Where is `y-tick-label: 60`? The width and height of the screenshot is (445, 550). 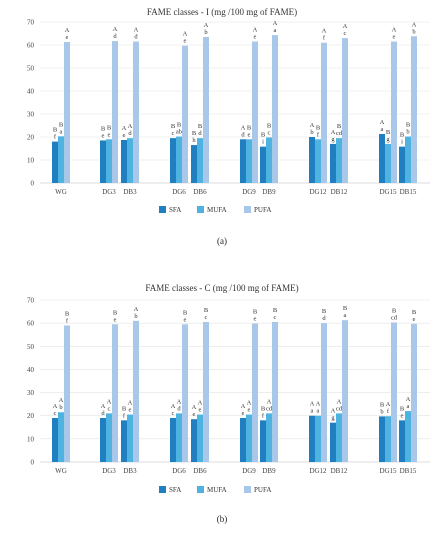 y-tick-label: 60 is located at coordinates (31, 46).